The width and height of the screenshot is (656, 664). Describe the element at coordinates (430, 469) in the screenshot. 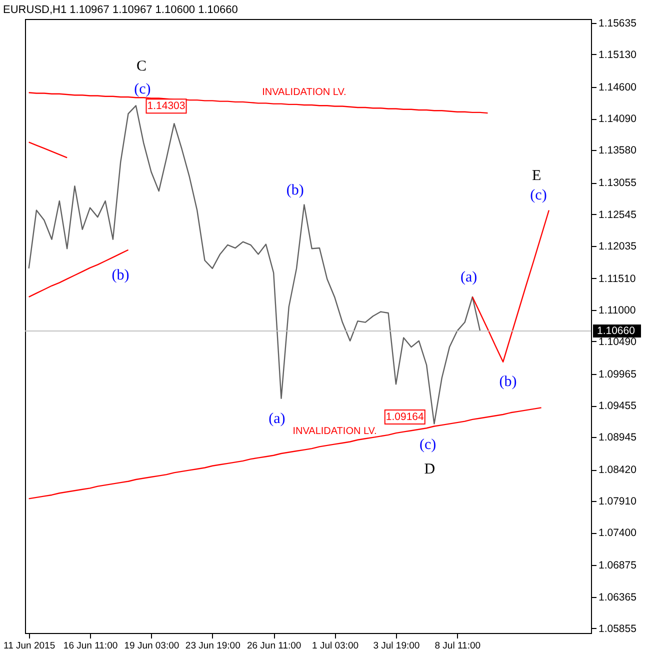

I see `annotation: D` at that location.